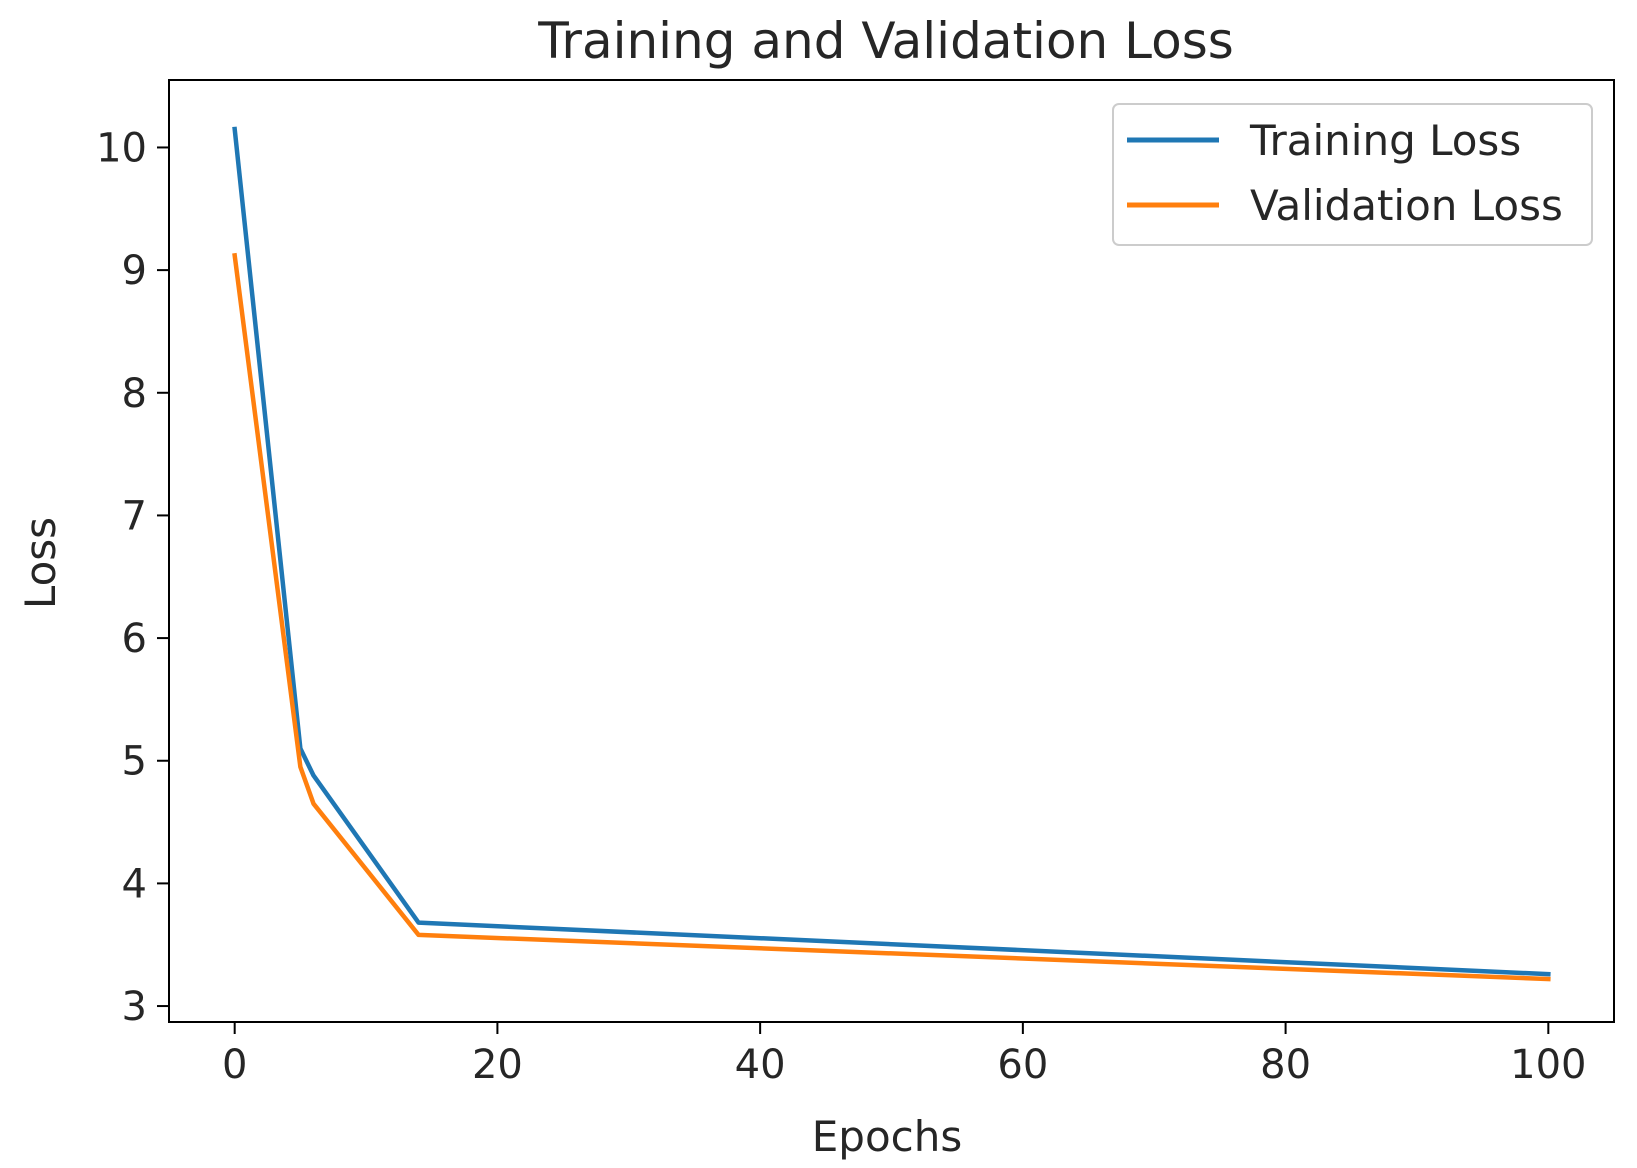 This screenshot has width=1637, height=1168. What do you see at coordinates (134, 394) in the screenshot?
I see `y-tick-label: 8` at bounding box center [134, 394].